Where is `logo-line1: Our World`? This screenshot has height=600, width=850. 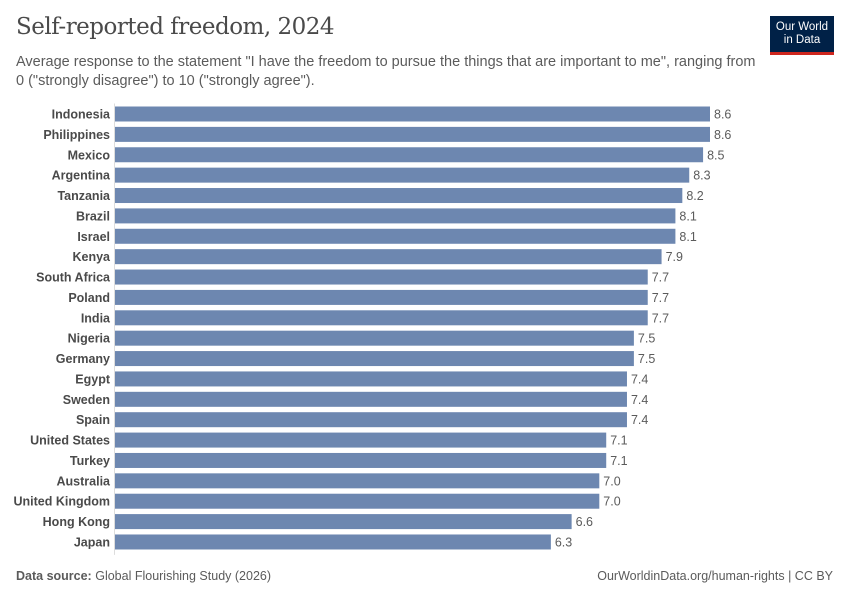
logo-line1: Our World is located at coordinates (802, 27).